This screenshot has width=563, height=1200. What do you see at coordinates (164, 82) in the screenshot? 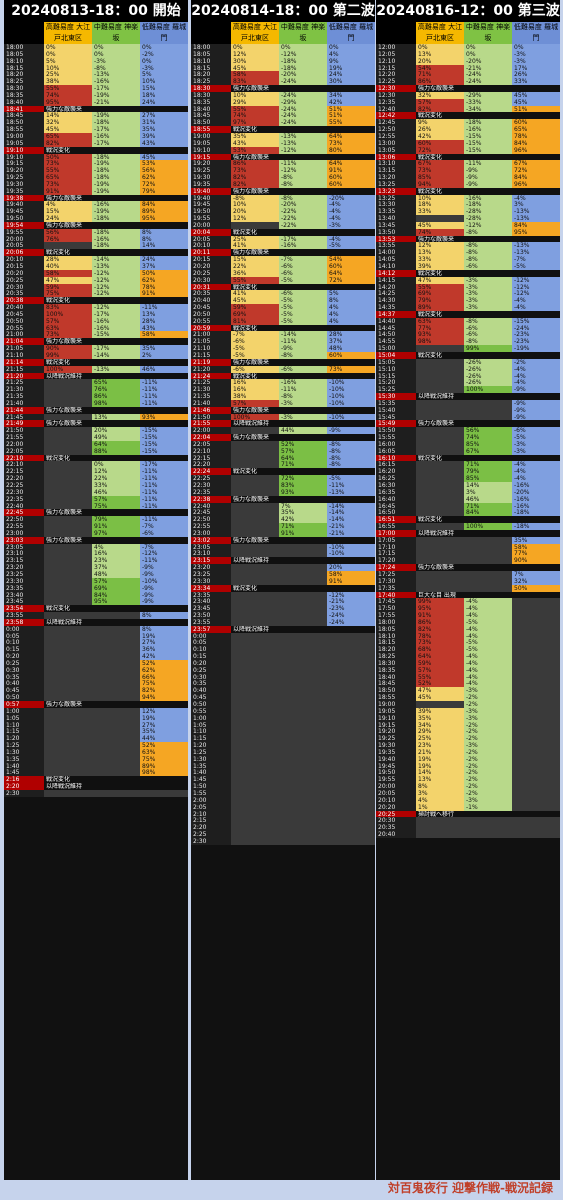
I see `low-zone-cell: 10%` at bounding box center [164, 82].